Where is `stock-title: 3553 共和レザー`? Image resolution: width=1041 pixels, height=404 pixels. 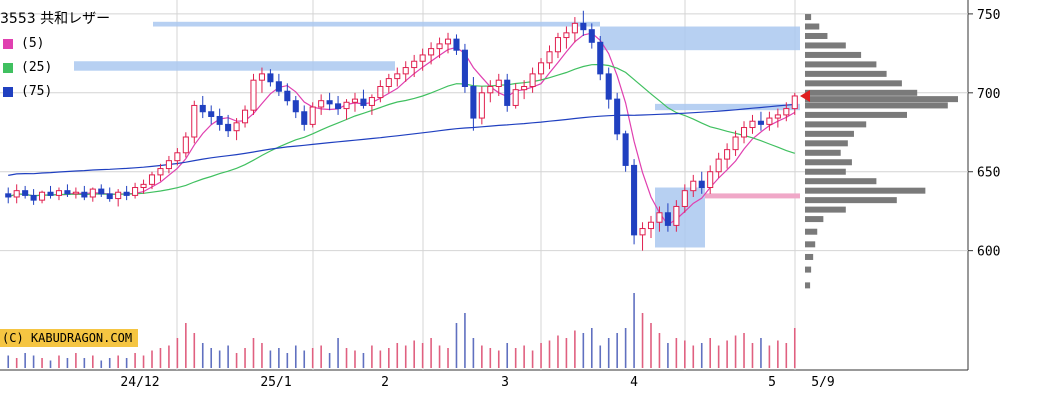
stock-title: 3553 共和レザー is located at coordinates (55, 19).